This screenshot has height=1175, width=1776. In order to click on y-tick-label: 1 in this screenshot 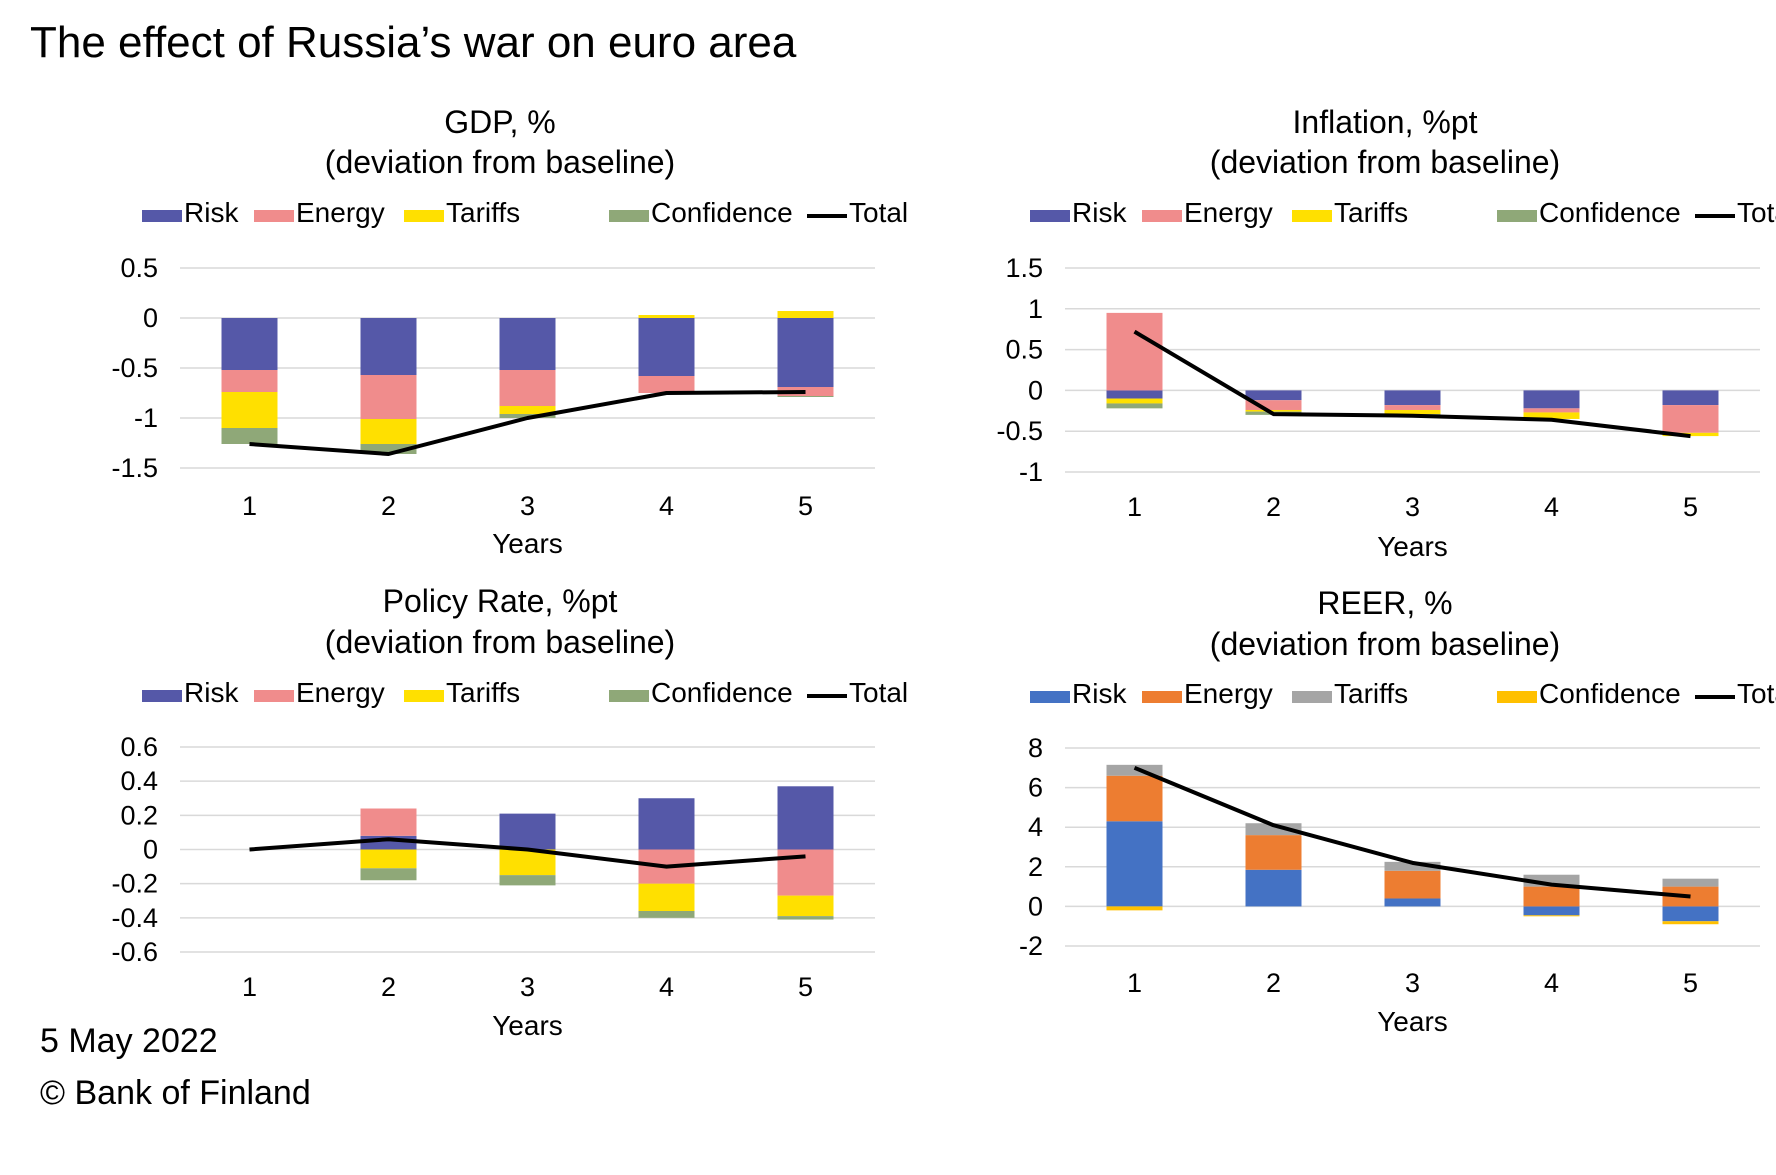, I will do `click(1035, 309)`.